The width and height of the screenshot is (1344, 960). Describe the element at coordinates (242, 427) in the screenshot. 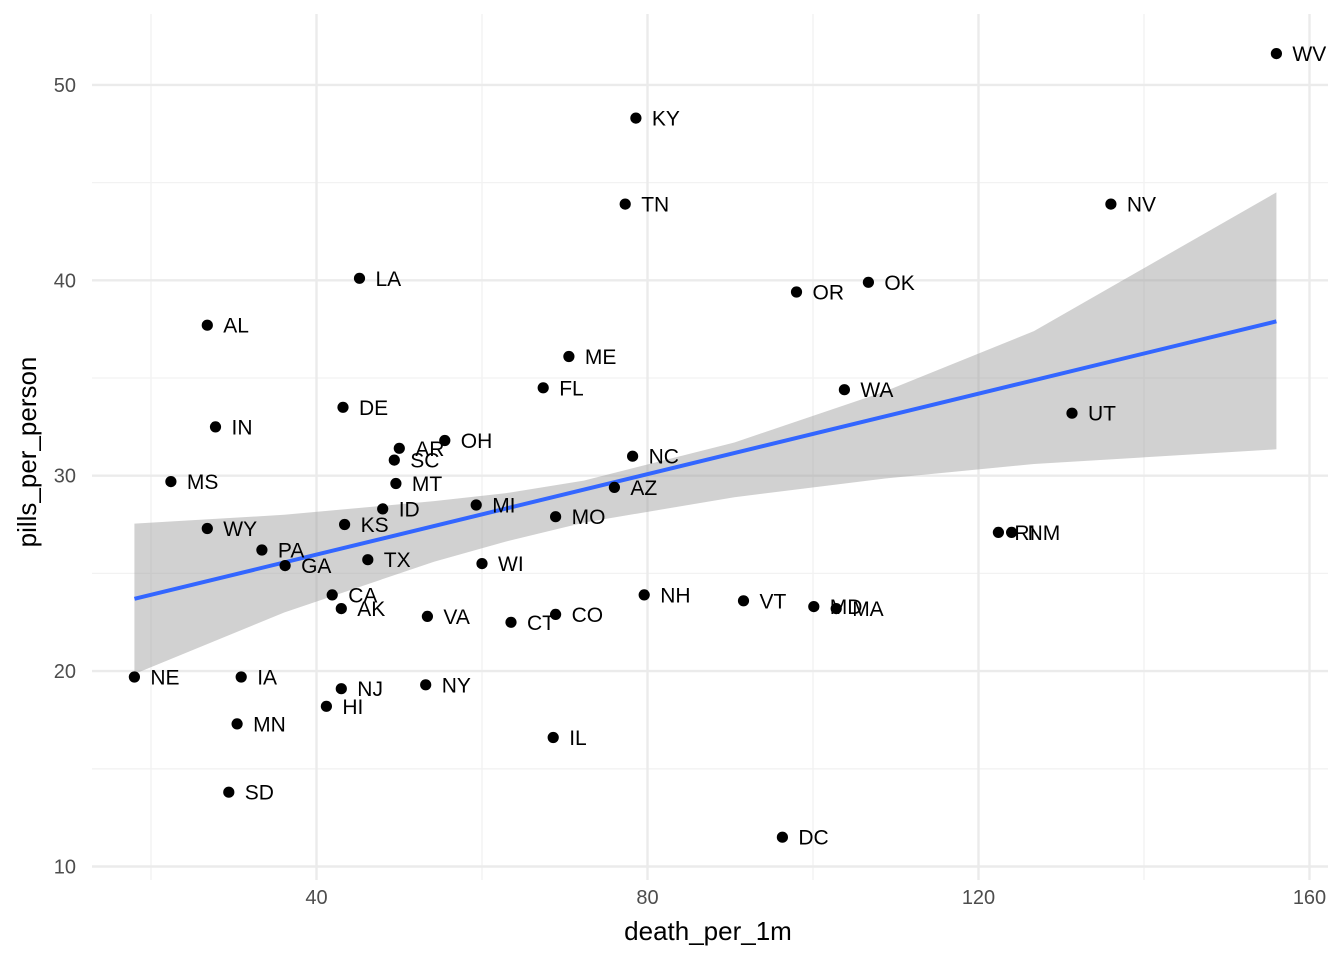

I see `point-label-in: IN` at that location.